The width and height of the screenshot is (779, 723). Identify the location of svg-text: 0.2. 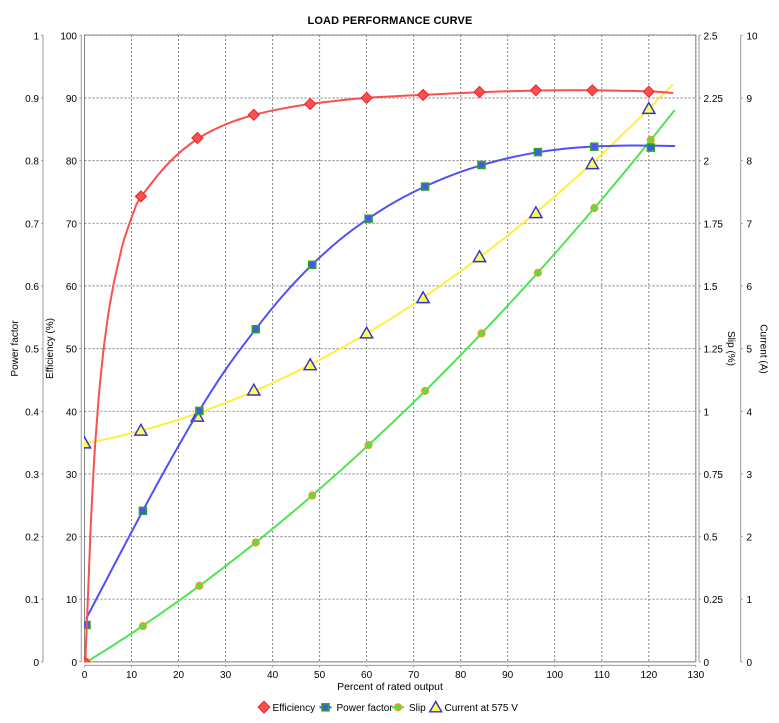
(32, 538).